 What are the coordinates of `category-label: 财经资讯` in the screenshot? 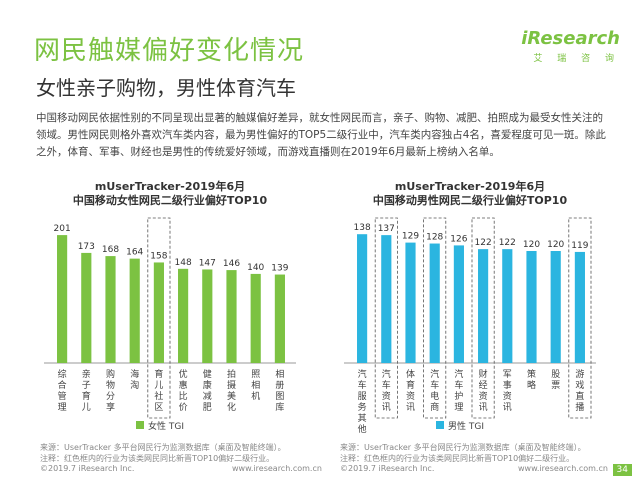 It's located at (483, 390).